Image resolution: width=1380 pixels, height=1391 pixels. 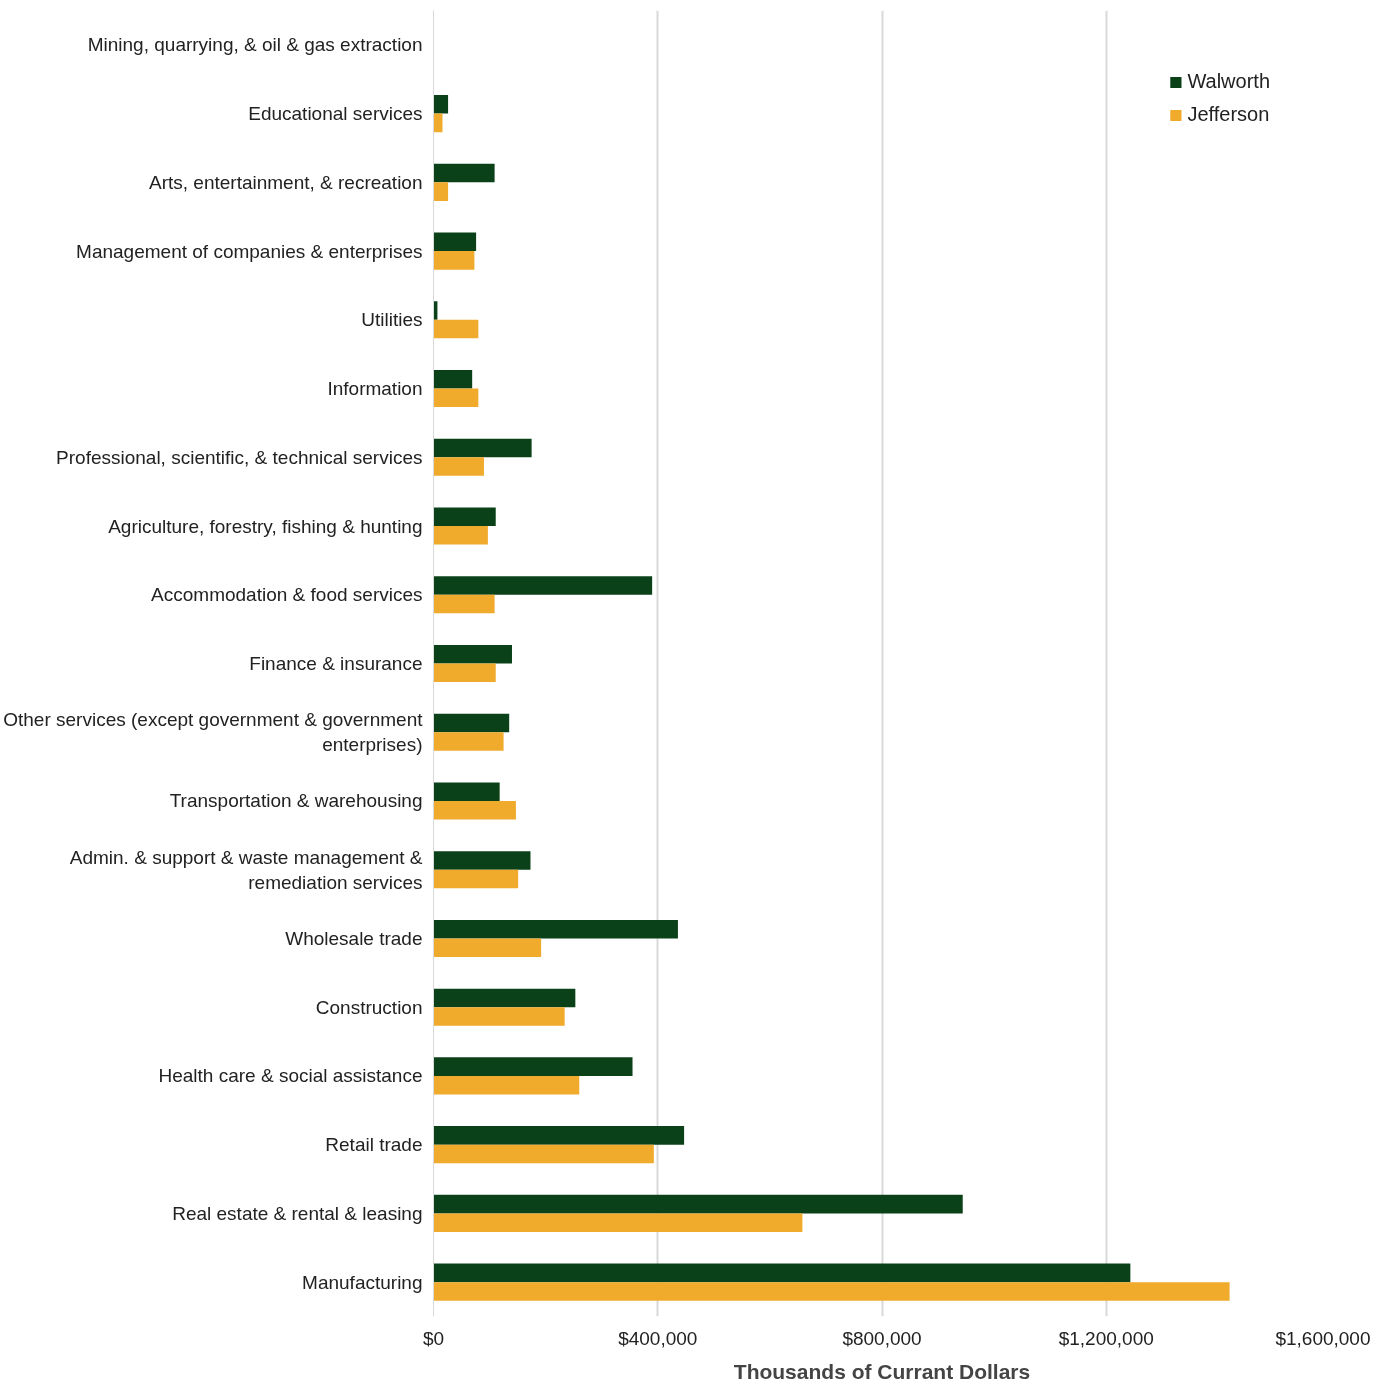 What do you see at coordinates (249, 251) in the screenshot?
I see `y-tick-label: Management of companies & enterprises` at bounding box center [249, 251].